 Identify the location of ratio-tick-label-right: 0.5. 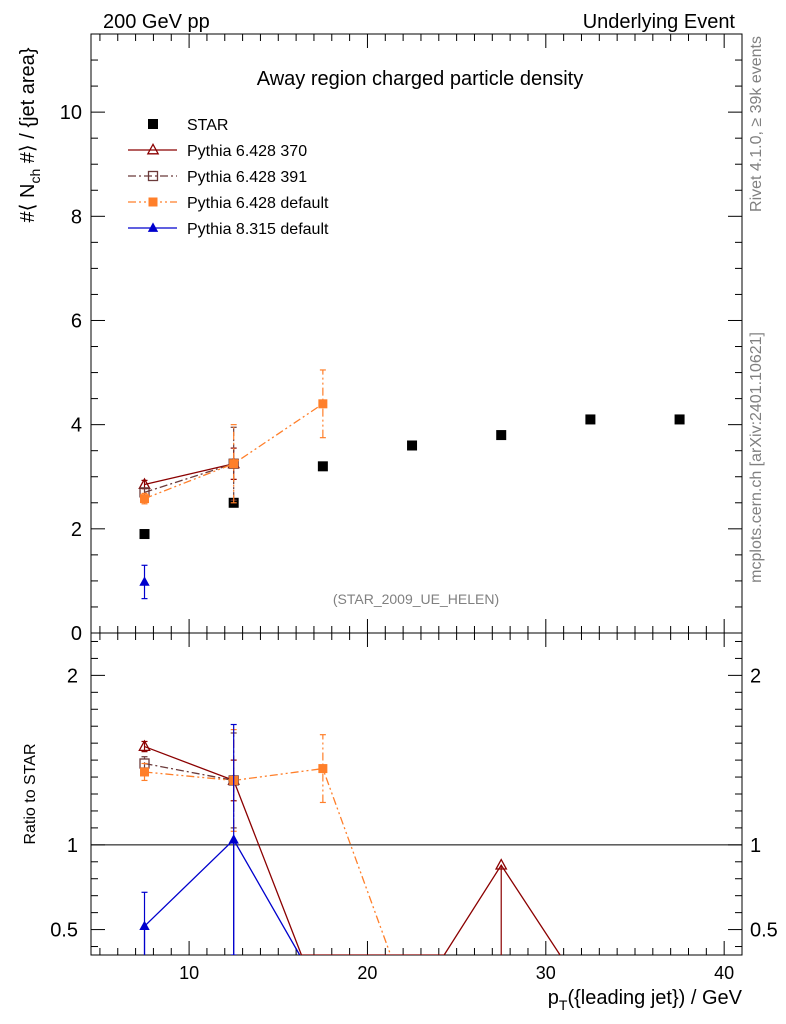
(764, 931).